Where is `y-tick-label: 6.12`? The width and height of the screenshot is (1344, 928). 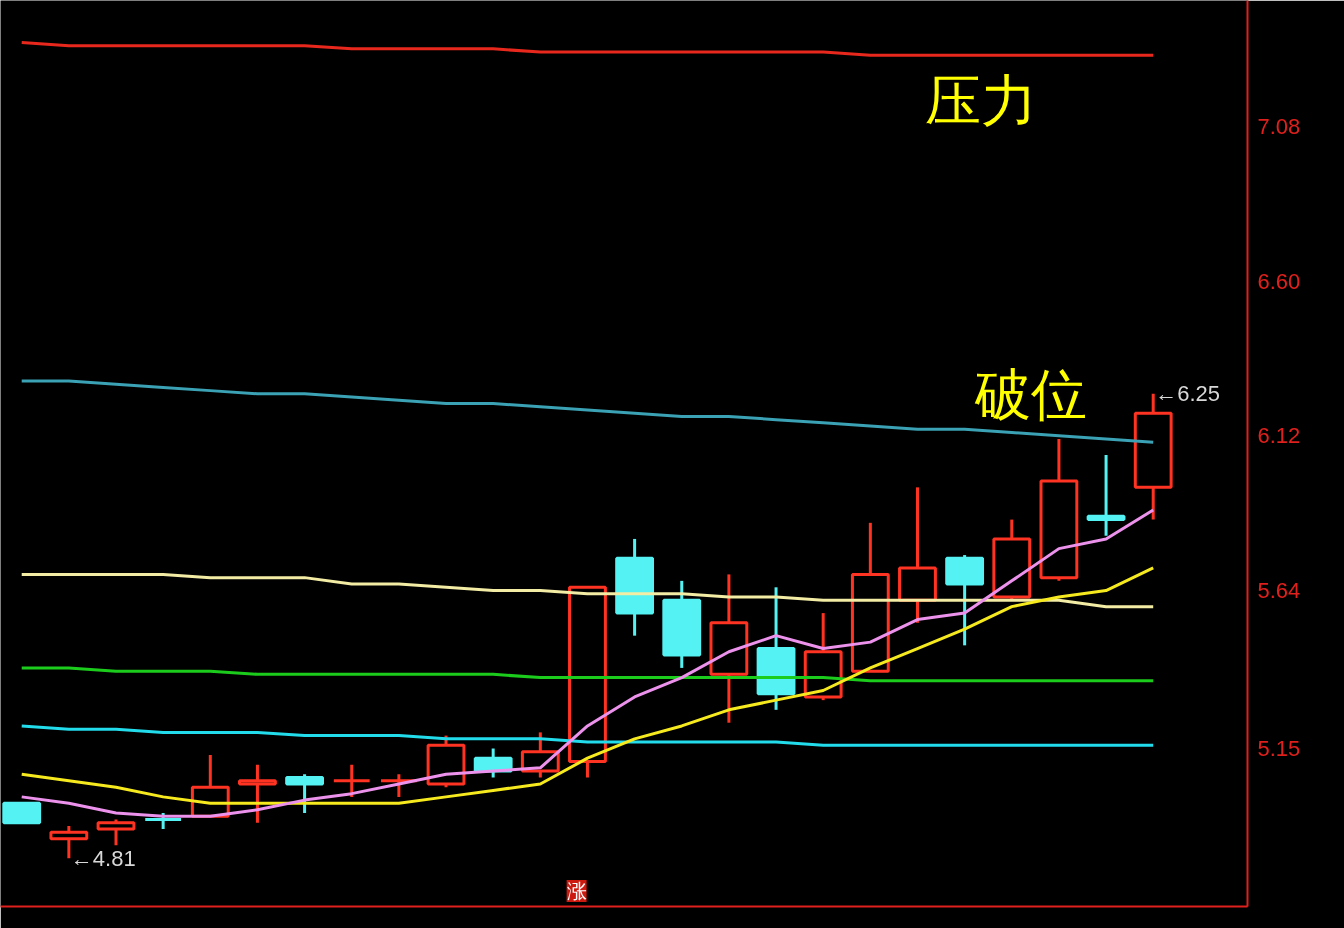
y-tick-label: 6.12 is located at coordinates (1279, 436).